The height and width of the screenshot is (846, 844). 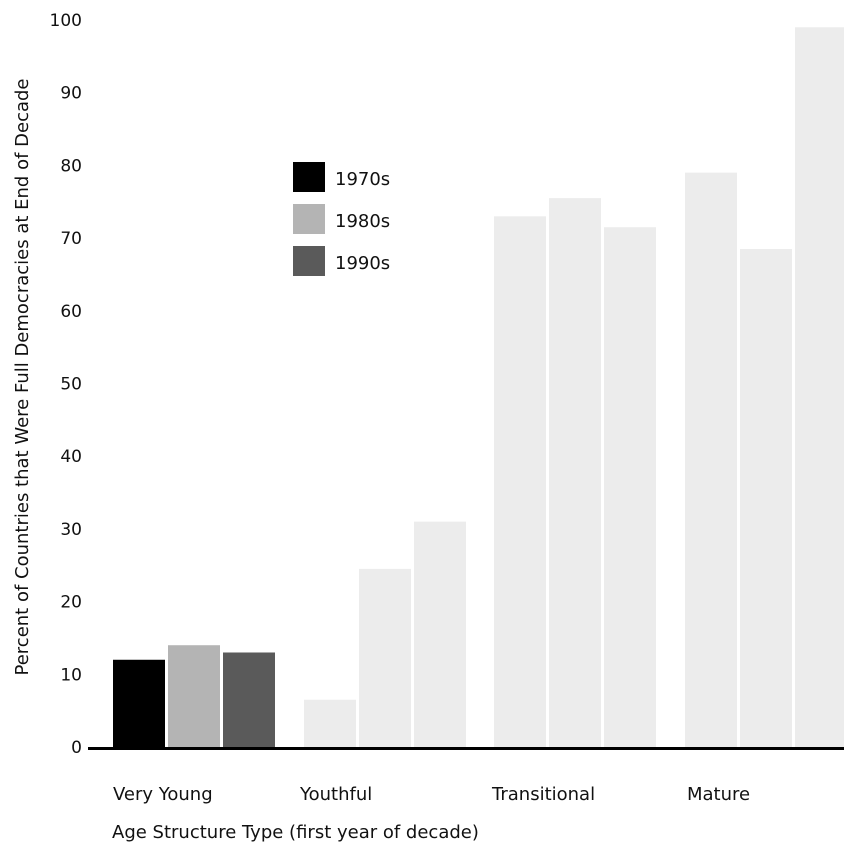 What do you see at coordinates (139, 703) in the screenshot?
I see `bar-very-young-1970s` at bounding box center [139, 703].